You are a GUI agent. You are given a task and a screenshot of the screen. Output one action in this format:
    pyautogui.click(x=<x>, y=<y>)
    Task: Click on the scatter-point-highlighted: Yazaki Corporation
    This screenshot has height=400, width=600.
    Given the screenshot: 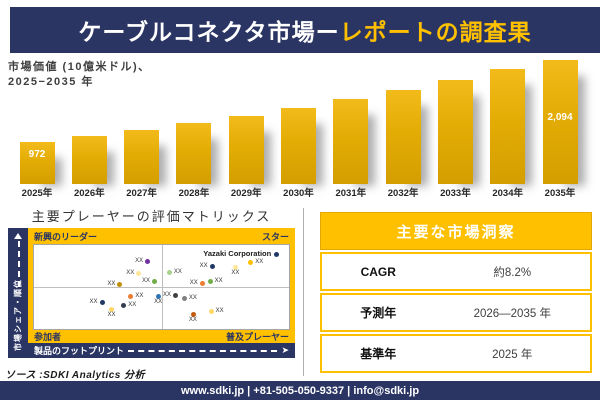 What is the action you would take?
    pyautogui.click(x=241, y=253)
    